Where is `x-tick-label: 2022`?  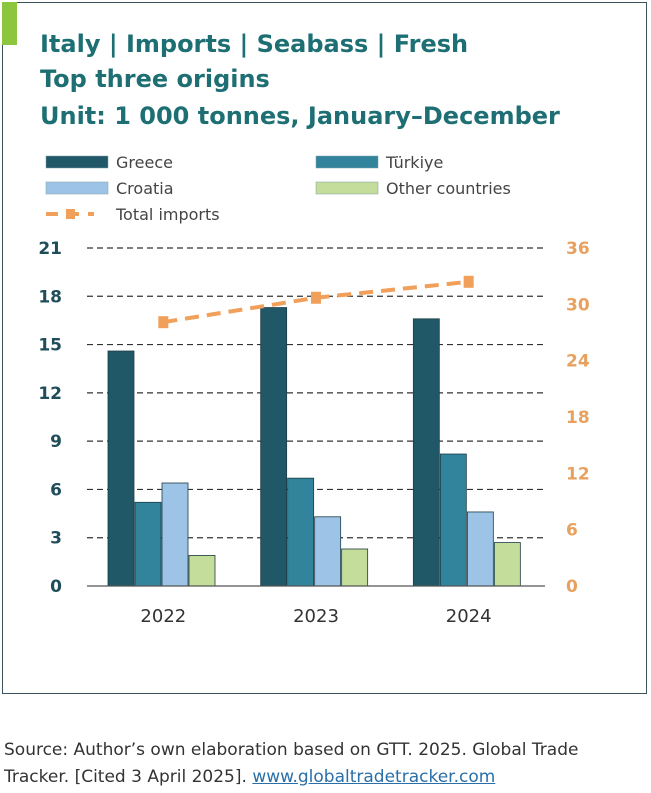
x-tick-label: 2022 is located at coordinates (163, 616).